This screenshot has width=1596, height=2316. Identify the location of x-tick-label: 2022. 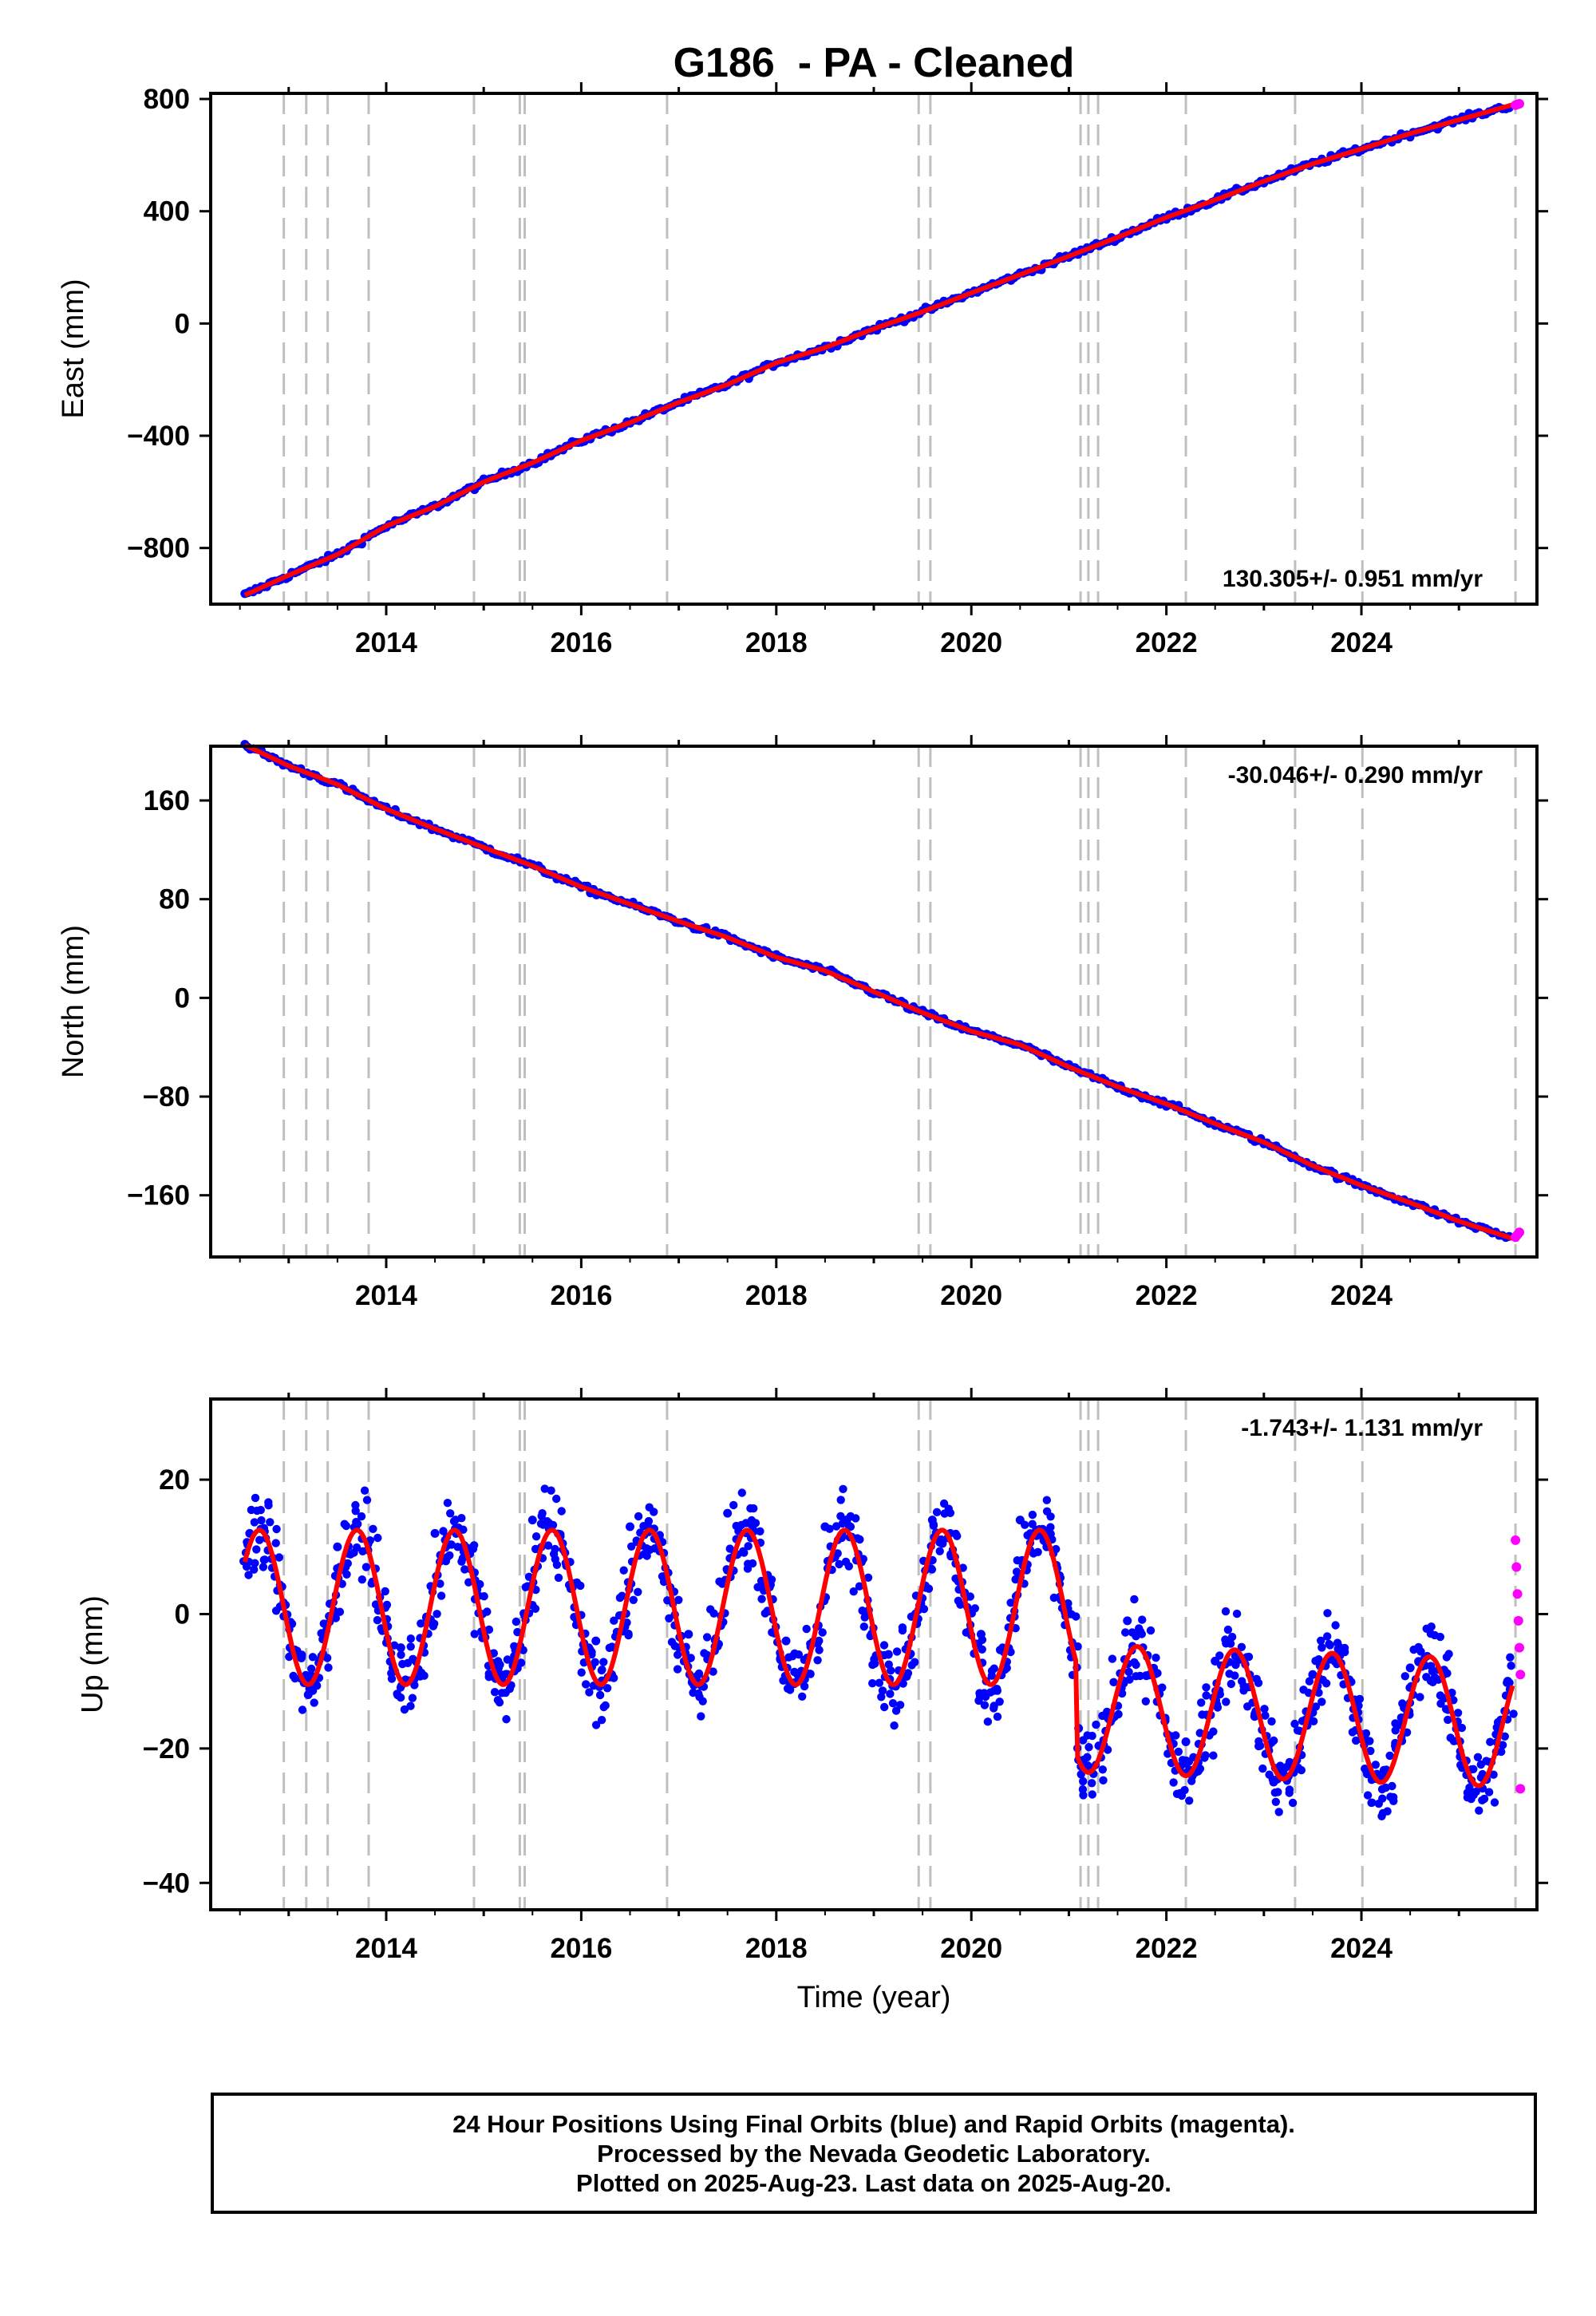
(1167, 1295).